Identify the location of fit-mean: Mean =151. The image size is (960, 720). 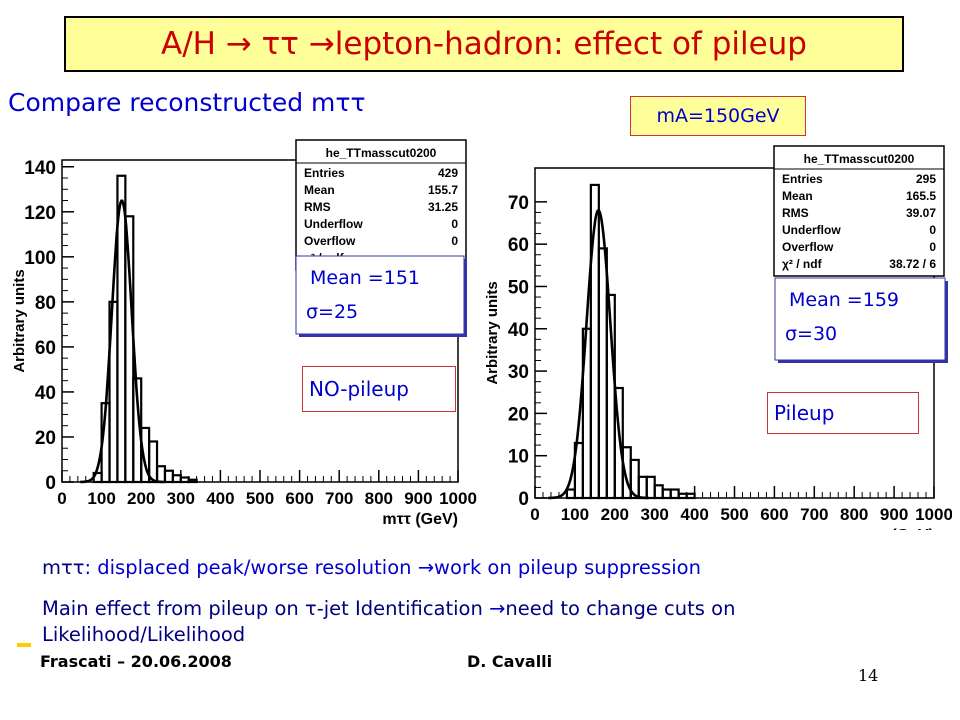
(365, 278).